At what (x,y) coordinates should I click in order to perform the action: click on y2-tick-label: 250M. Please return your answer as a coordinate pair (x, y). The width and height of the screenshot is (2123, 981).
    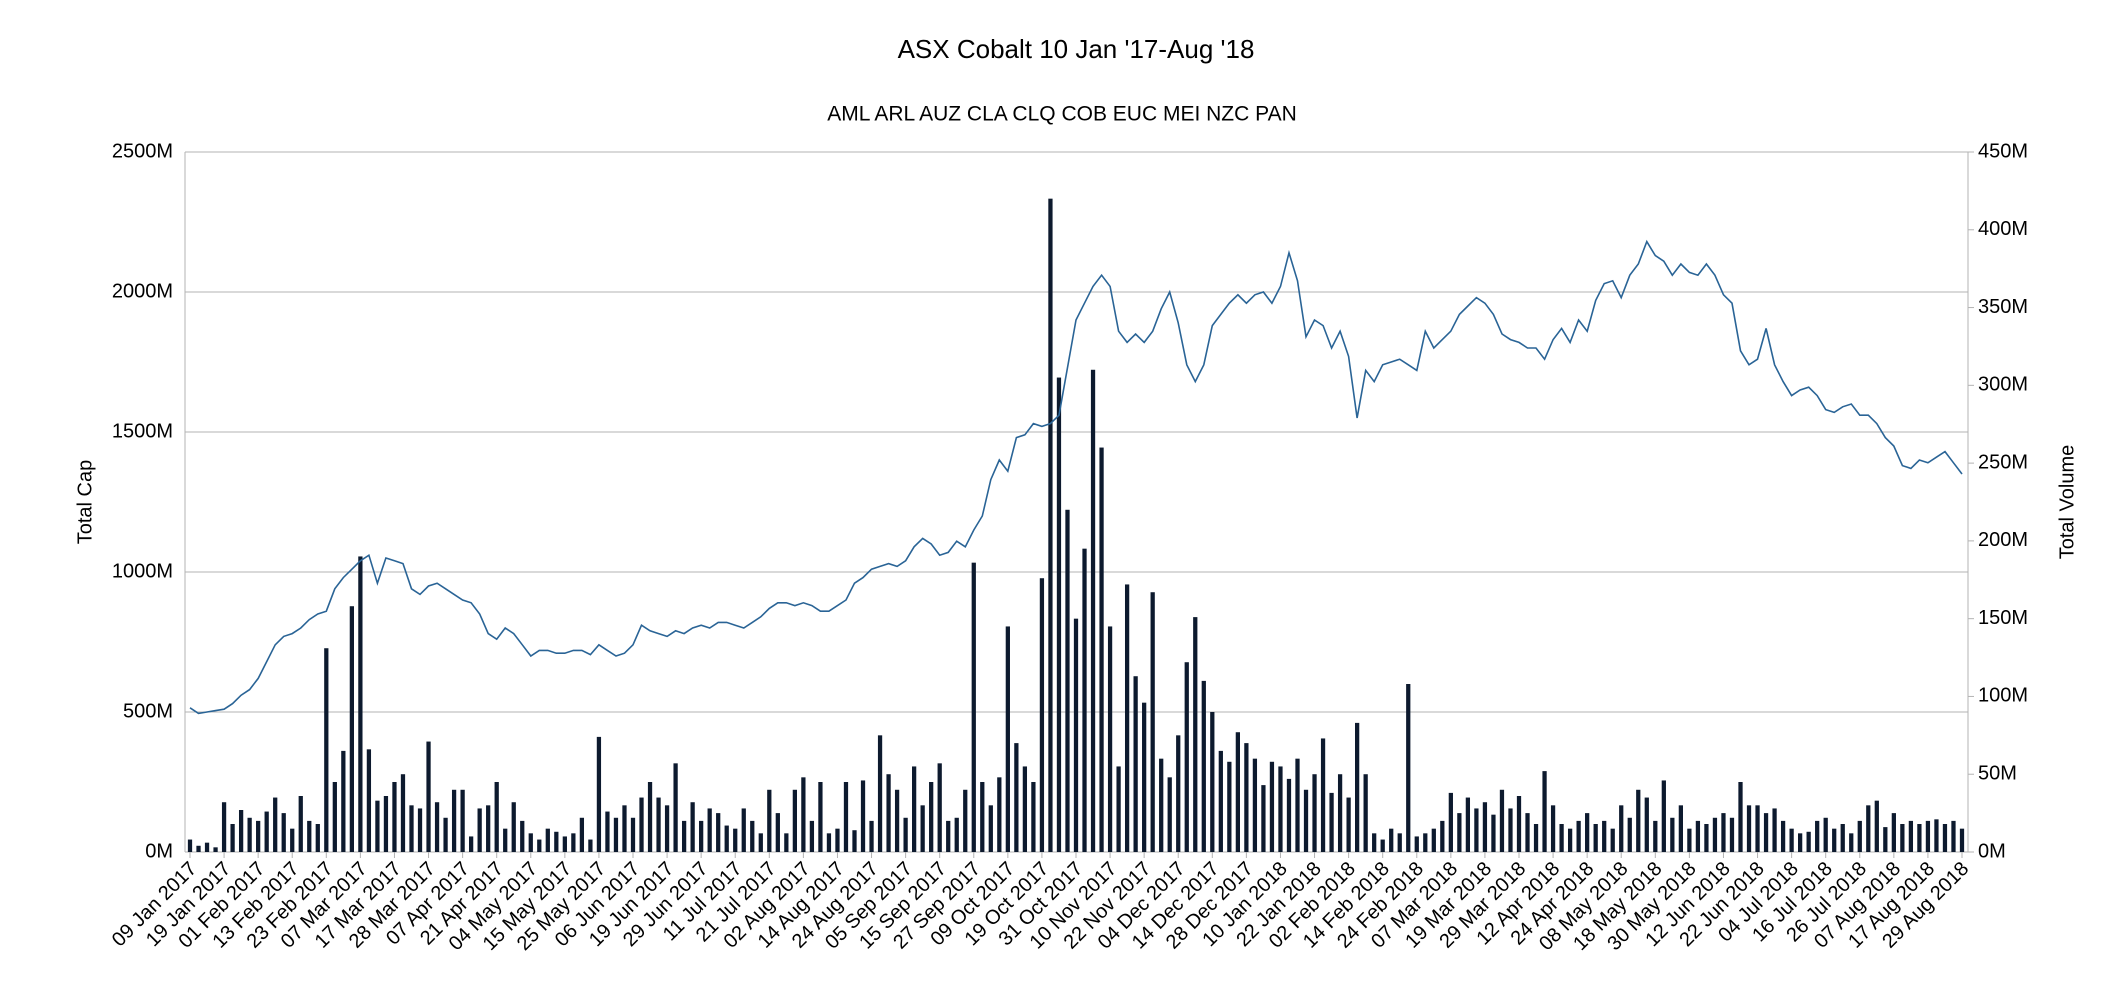
    Looking at the image, I should click on (2003, 462).